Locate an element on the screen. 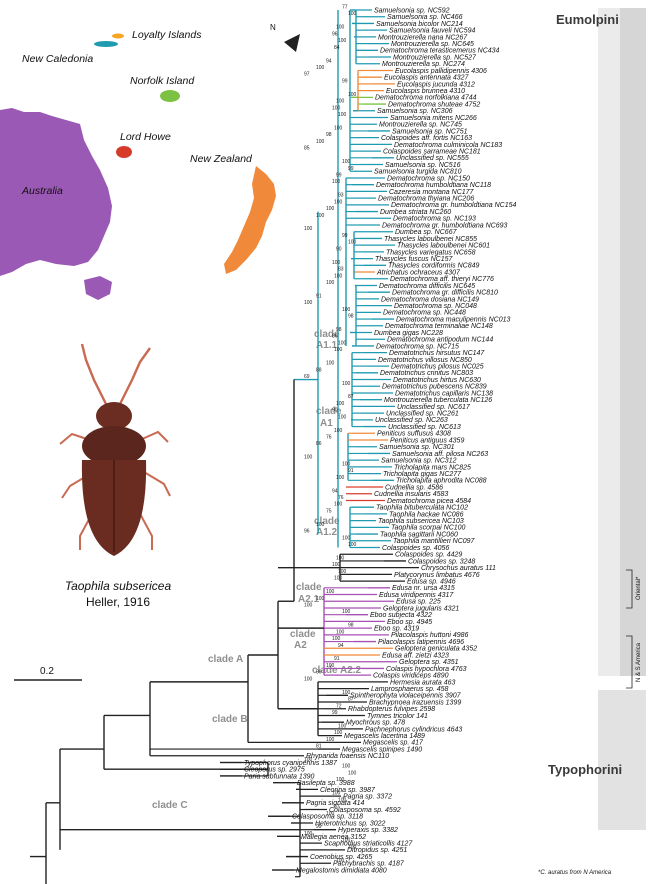 The image size is (649, 884). norfolk-label: Norfolk Island is located at coordinates (162, 81).